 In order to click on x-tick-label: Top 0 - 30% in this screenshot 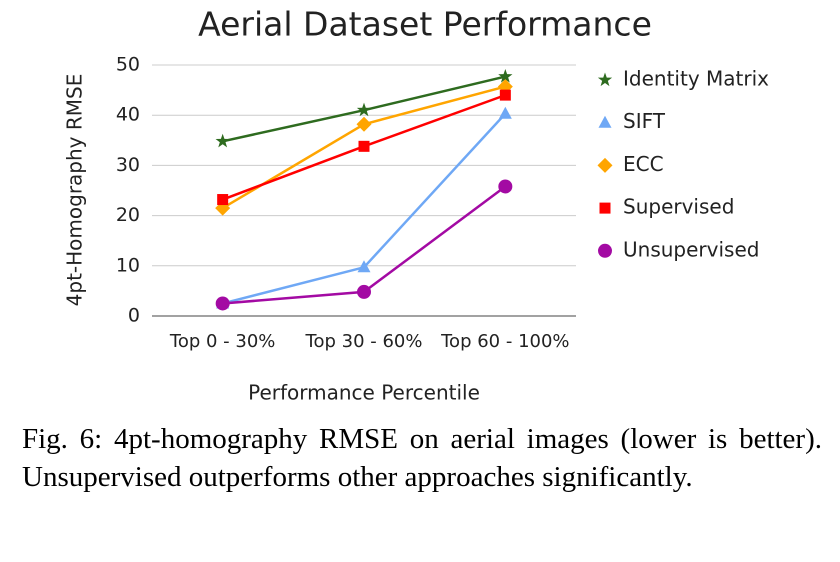, I will do `click(222, 341)`.